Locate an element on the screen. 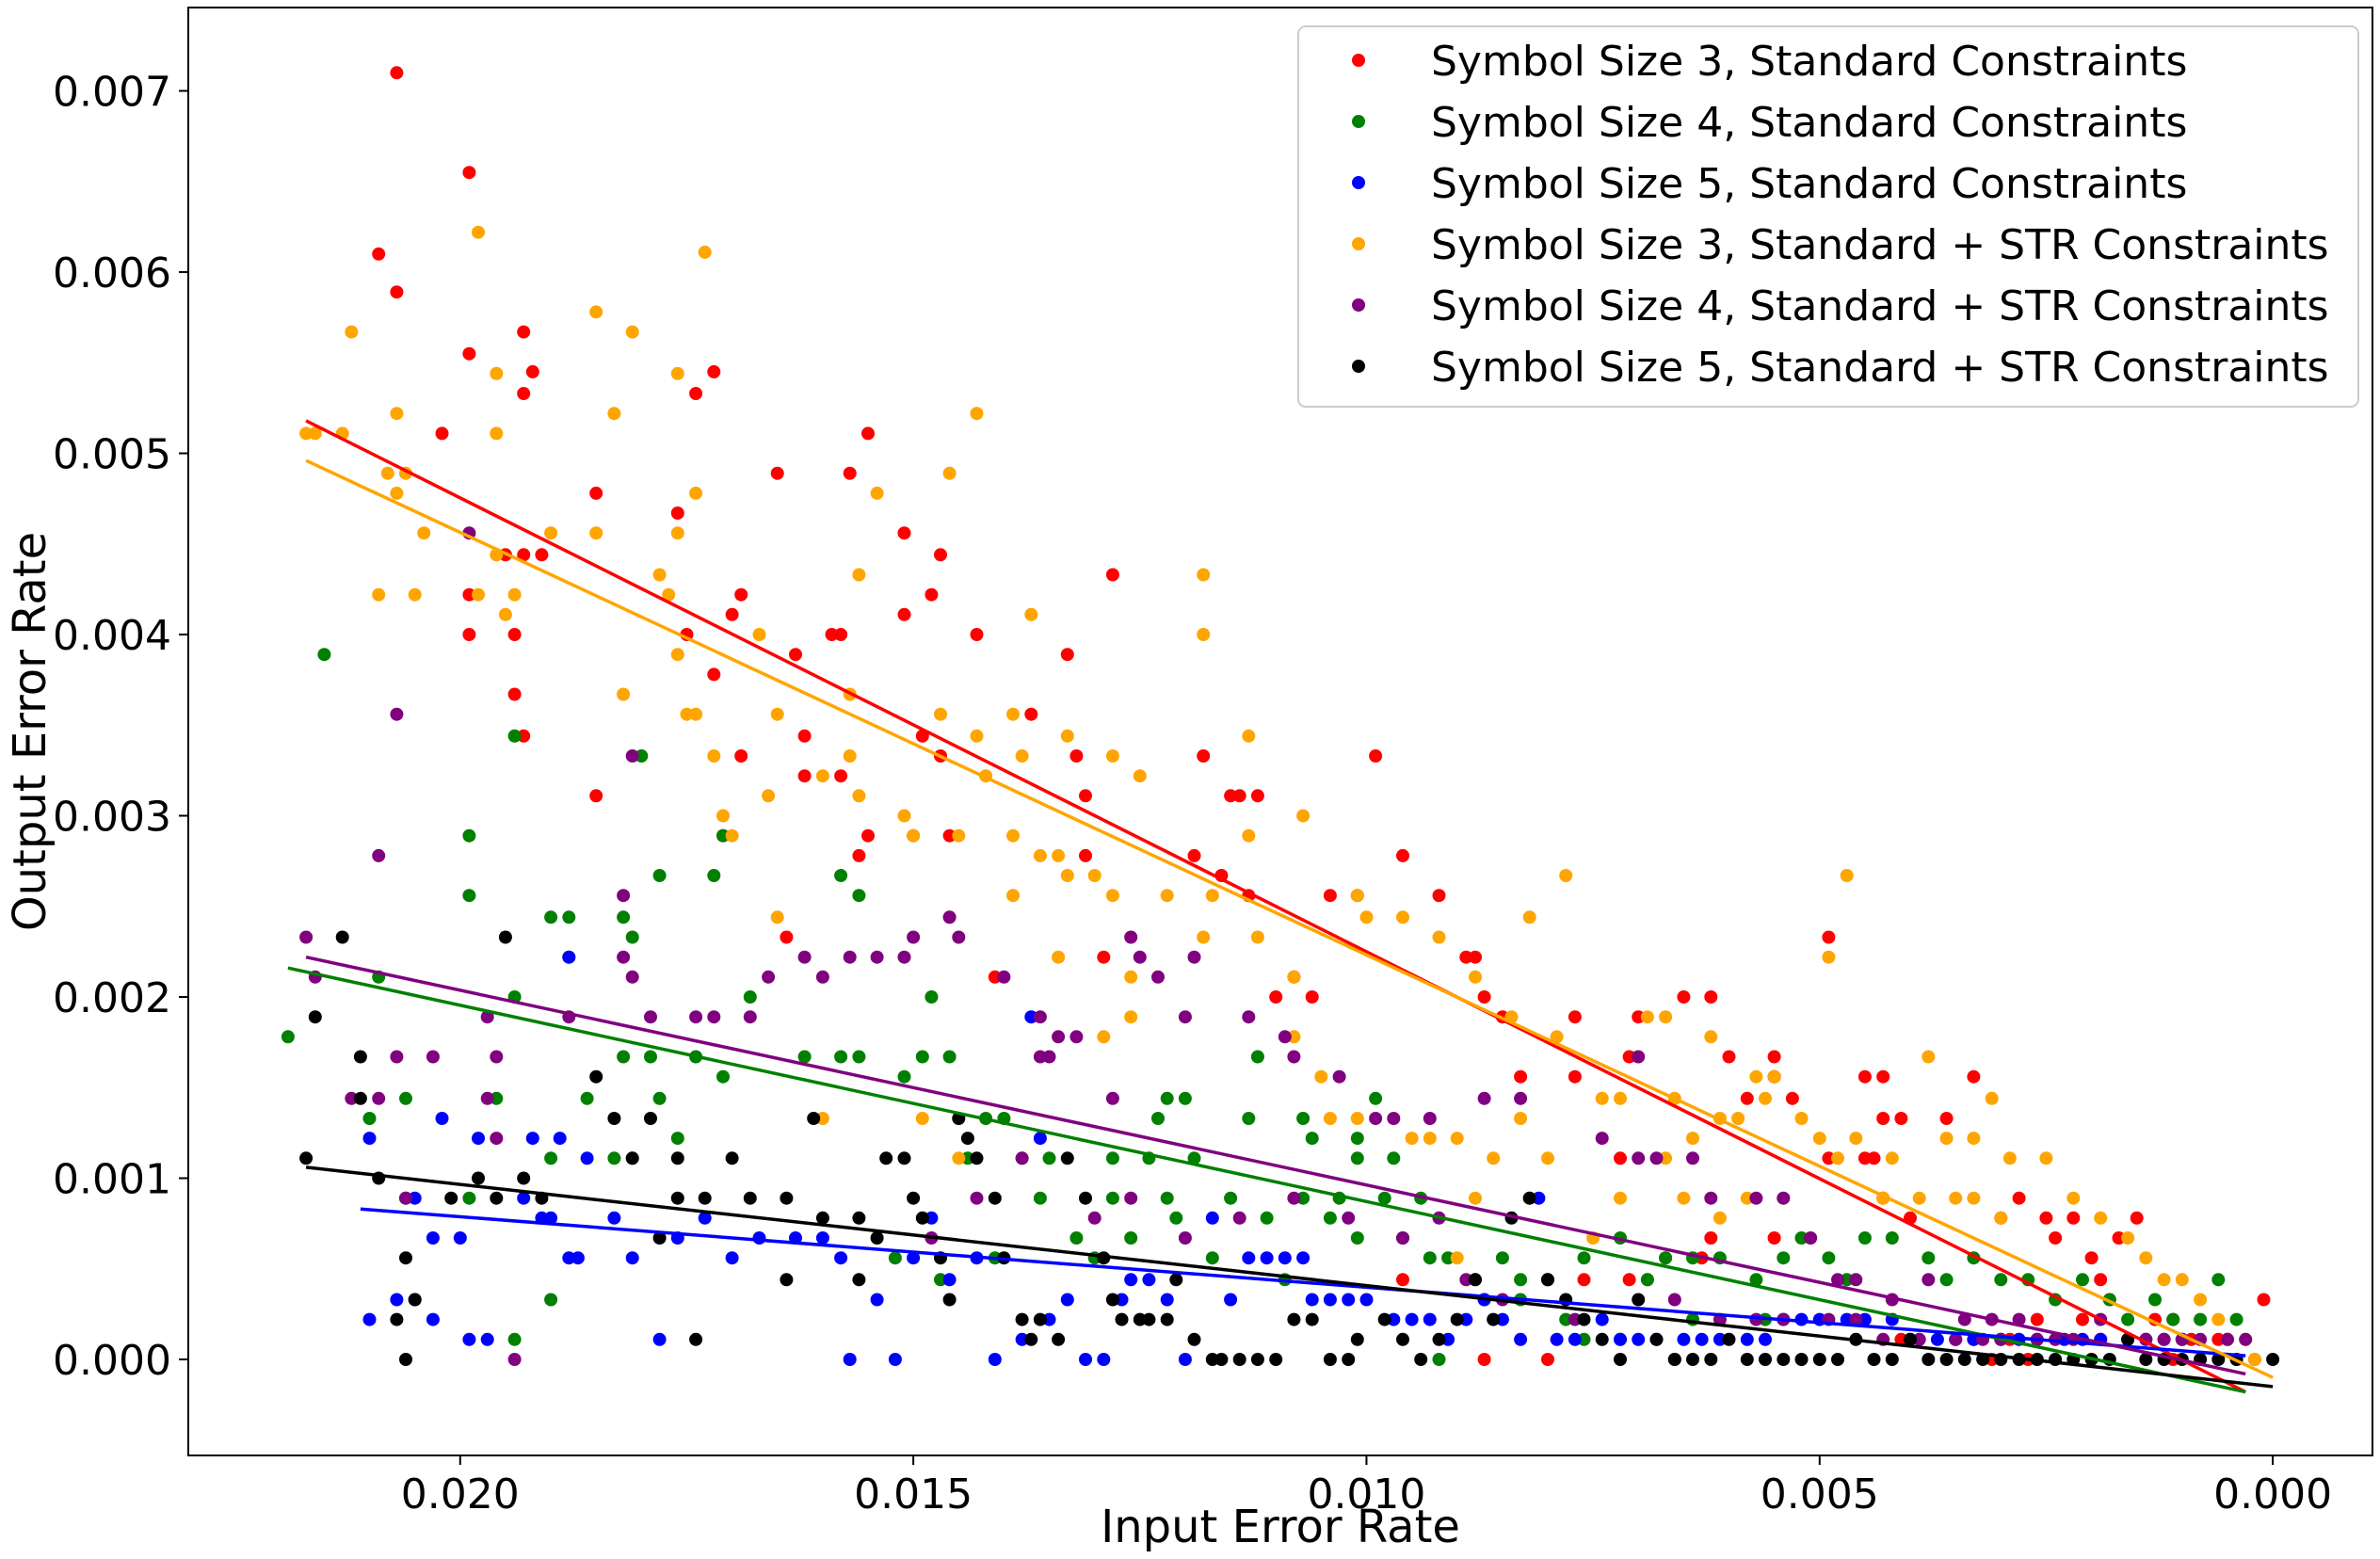  y-tick-label: 0.001 is located at coordinates (112, 1179).